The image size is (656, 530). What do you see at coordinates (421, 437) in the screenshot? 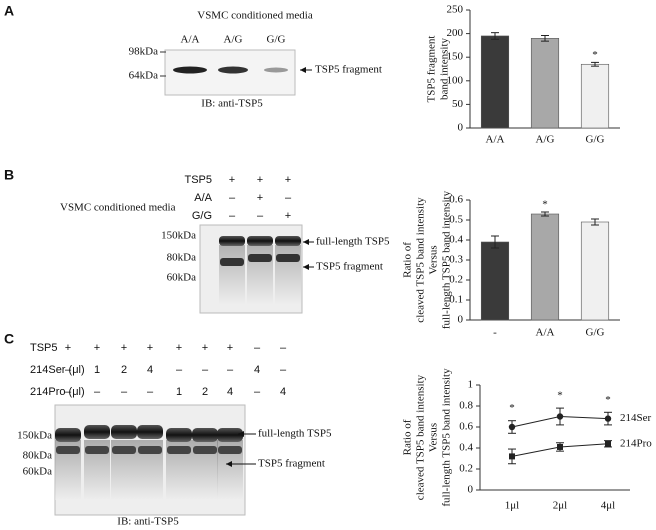
I see `y-axis-label: cleaved TSP5 band intensity` at bounding box center [421, 437].